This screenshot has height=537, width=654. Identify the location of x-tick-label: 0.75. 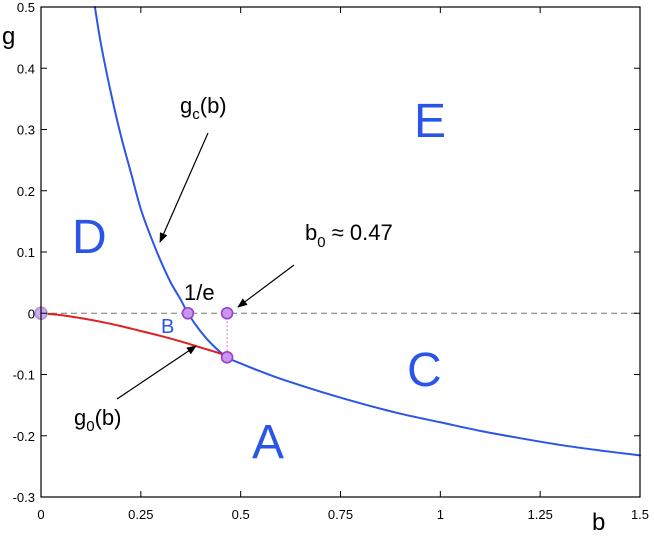
(340, 514).